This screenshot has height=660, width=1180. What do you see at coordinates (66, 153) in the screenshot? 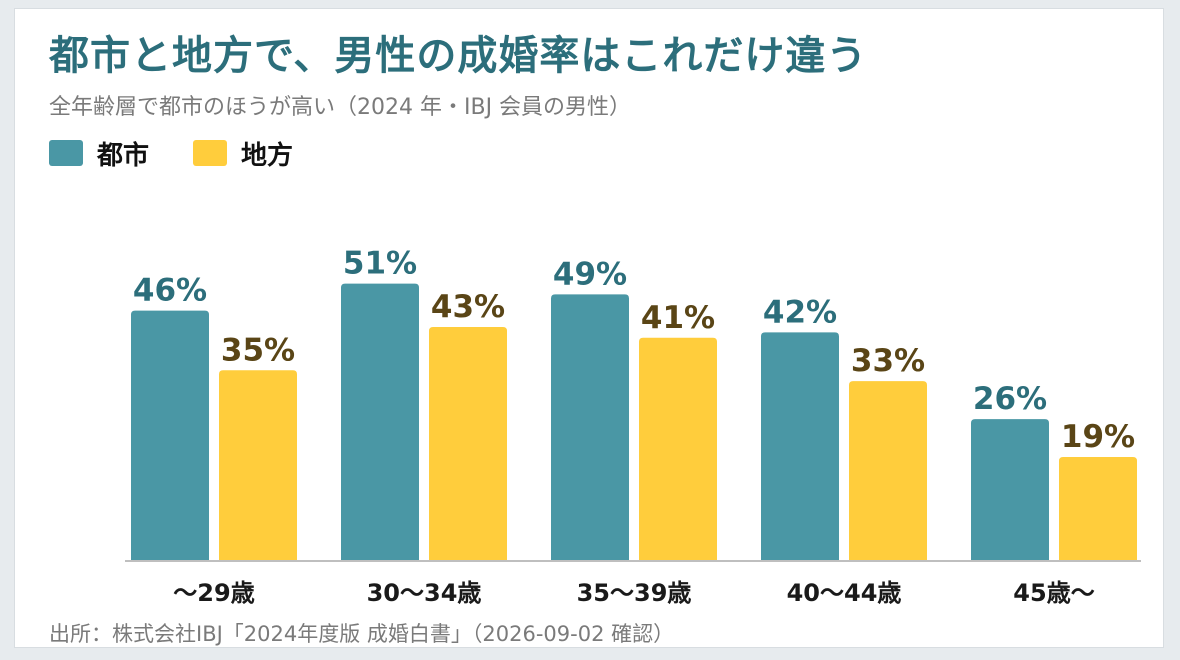
I see `legend-swatch-urban` at bounding box center [66, 153].